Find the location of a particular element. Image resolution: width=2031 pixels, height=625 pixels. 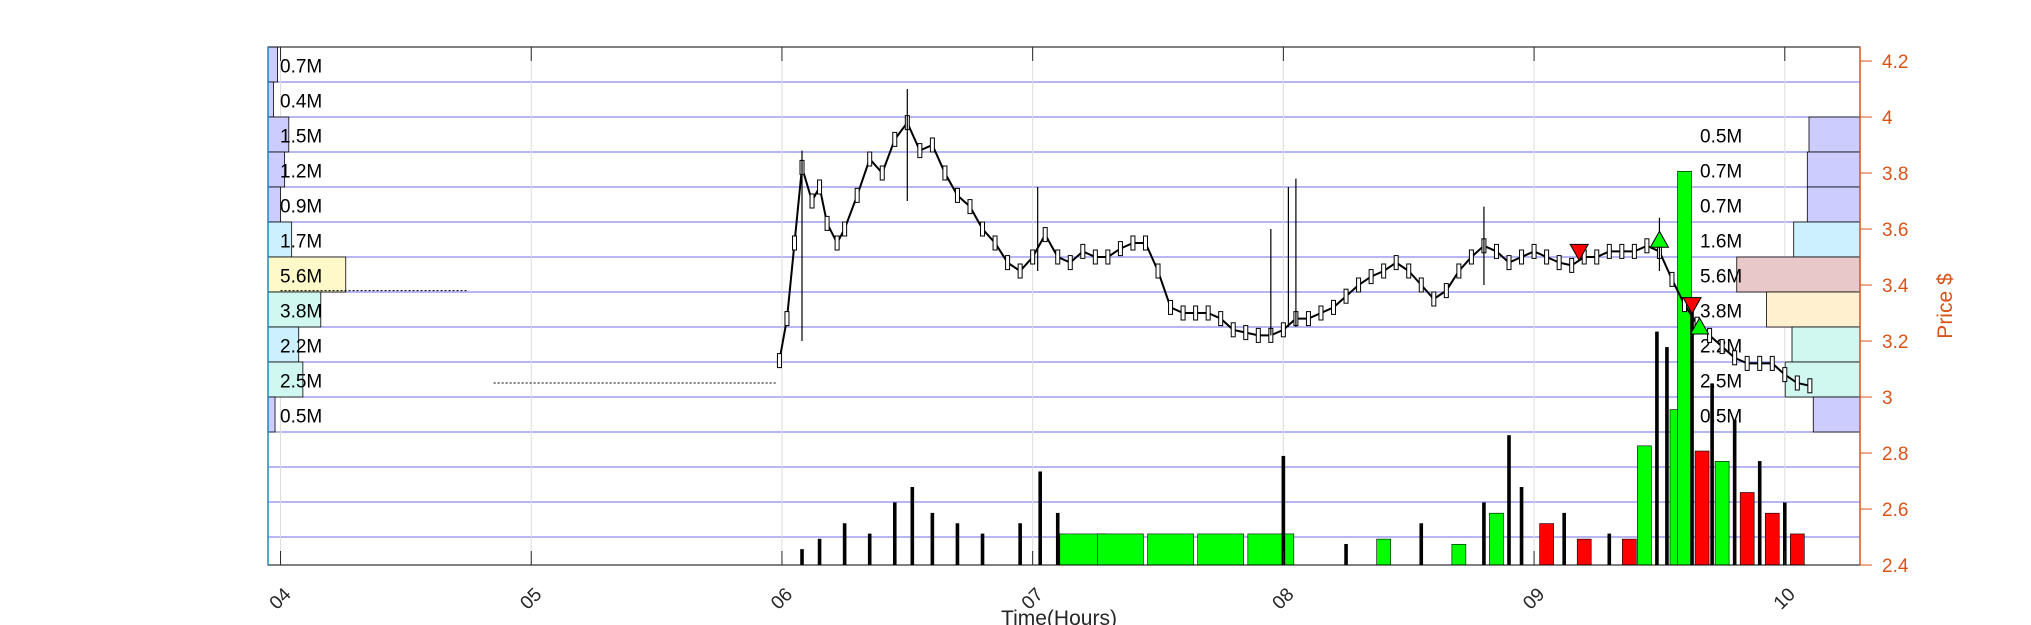

x-axis-label: Time(Hours) is located at coordinates (1059, 616).